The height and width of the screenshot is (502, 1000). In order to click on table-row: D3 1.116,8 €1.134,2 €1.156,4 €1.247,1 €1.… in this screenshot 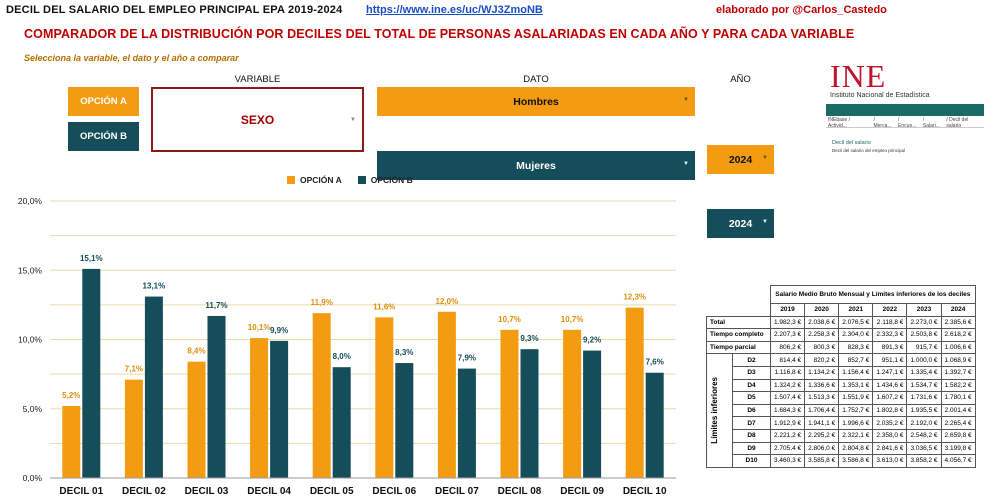, I will do `click(841, 372)`.